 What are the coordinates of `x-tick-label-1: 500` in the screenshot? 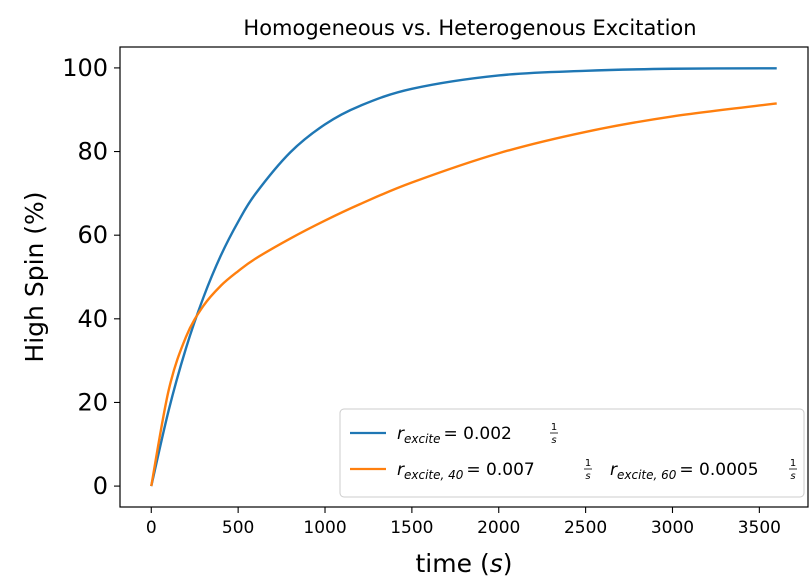 It's located at (238, 528).